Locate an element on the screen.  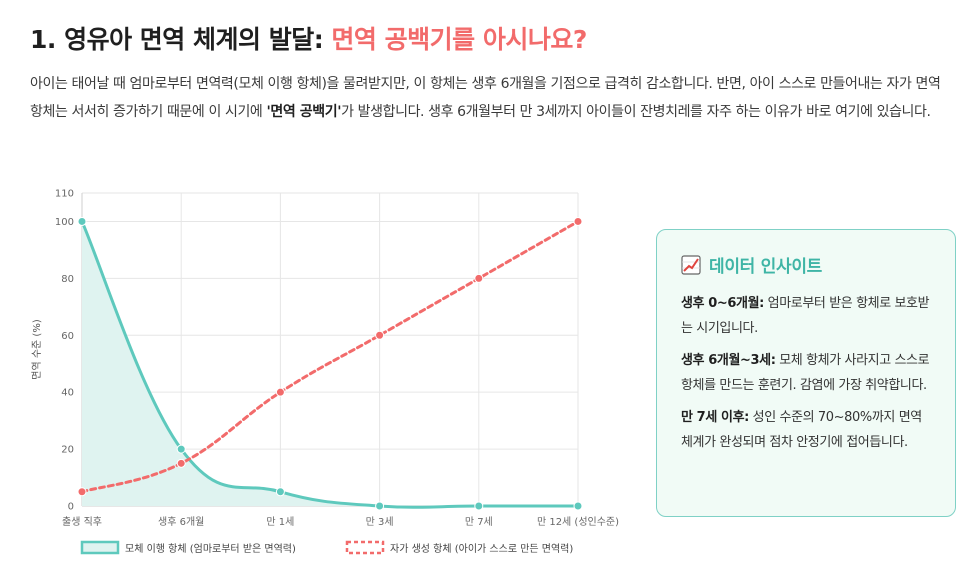
intro-highlight: '면역 공백기' is located at coordinates (304, 112).